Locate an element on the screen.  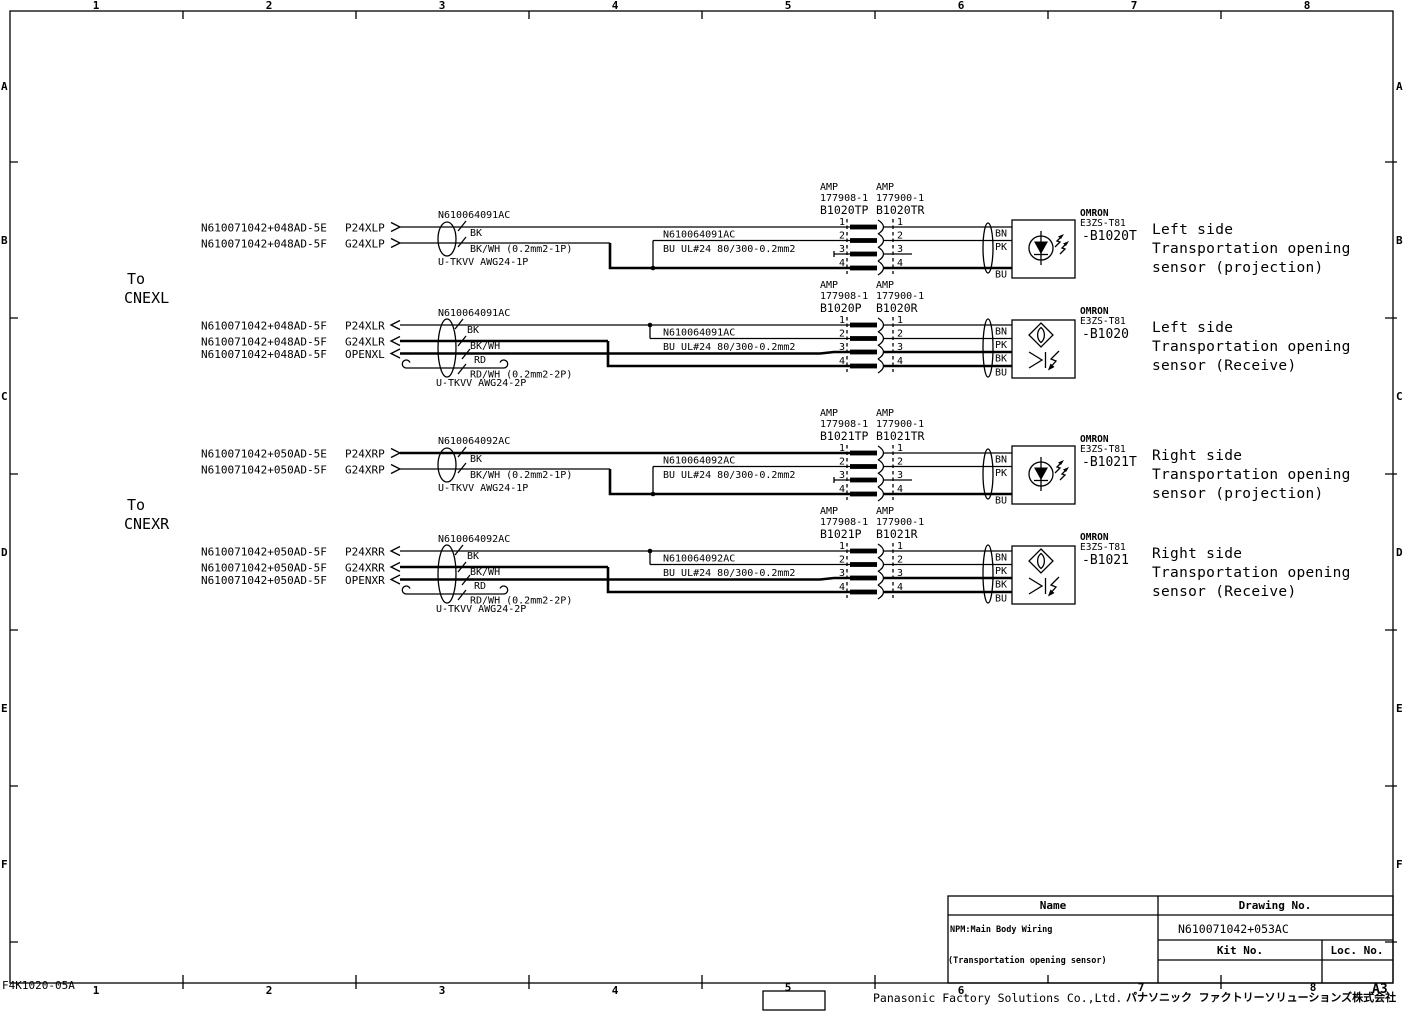
wire-part-number: N610071042+050AD-5E is located at coordinates (264, 454).